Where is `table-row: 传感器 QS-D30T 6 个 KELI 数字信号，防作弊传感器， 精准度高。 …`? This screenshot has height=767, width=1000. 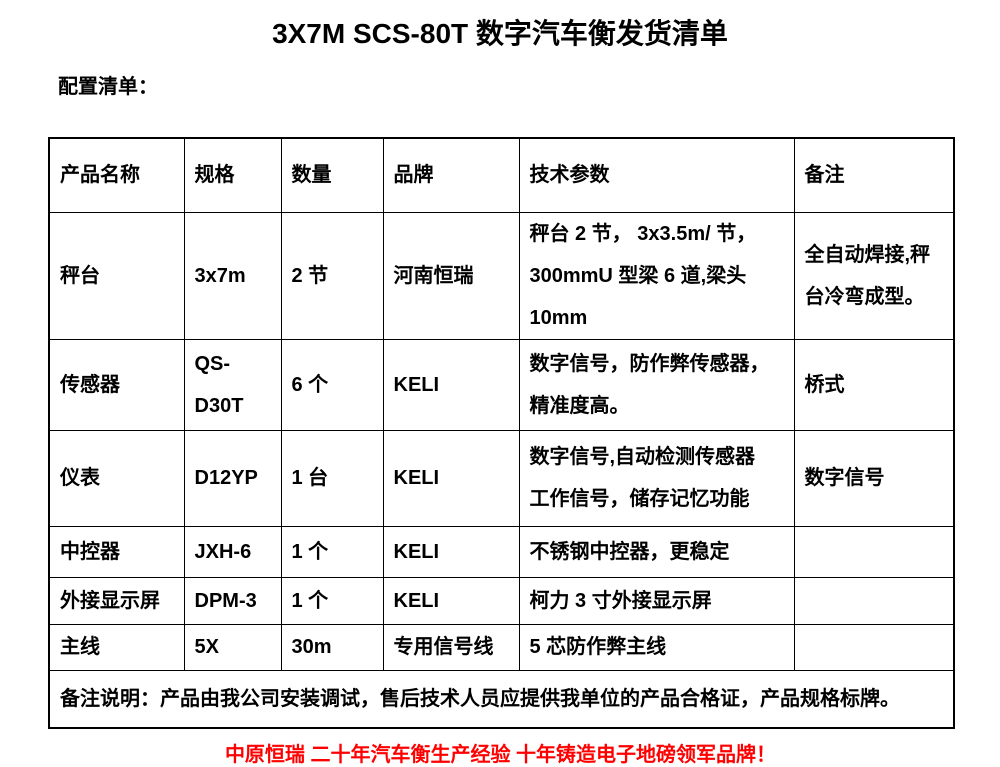
table-row: 传感器 QS-D30T 6 个 KELI 数字信号，防作弊传感器， 精准度高。 … is located at coordinates (501, 384).